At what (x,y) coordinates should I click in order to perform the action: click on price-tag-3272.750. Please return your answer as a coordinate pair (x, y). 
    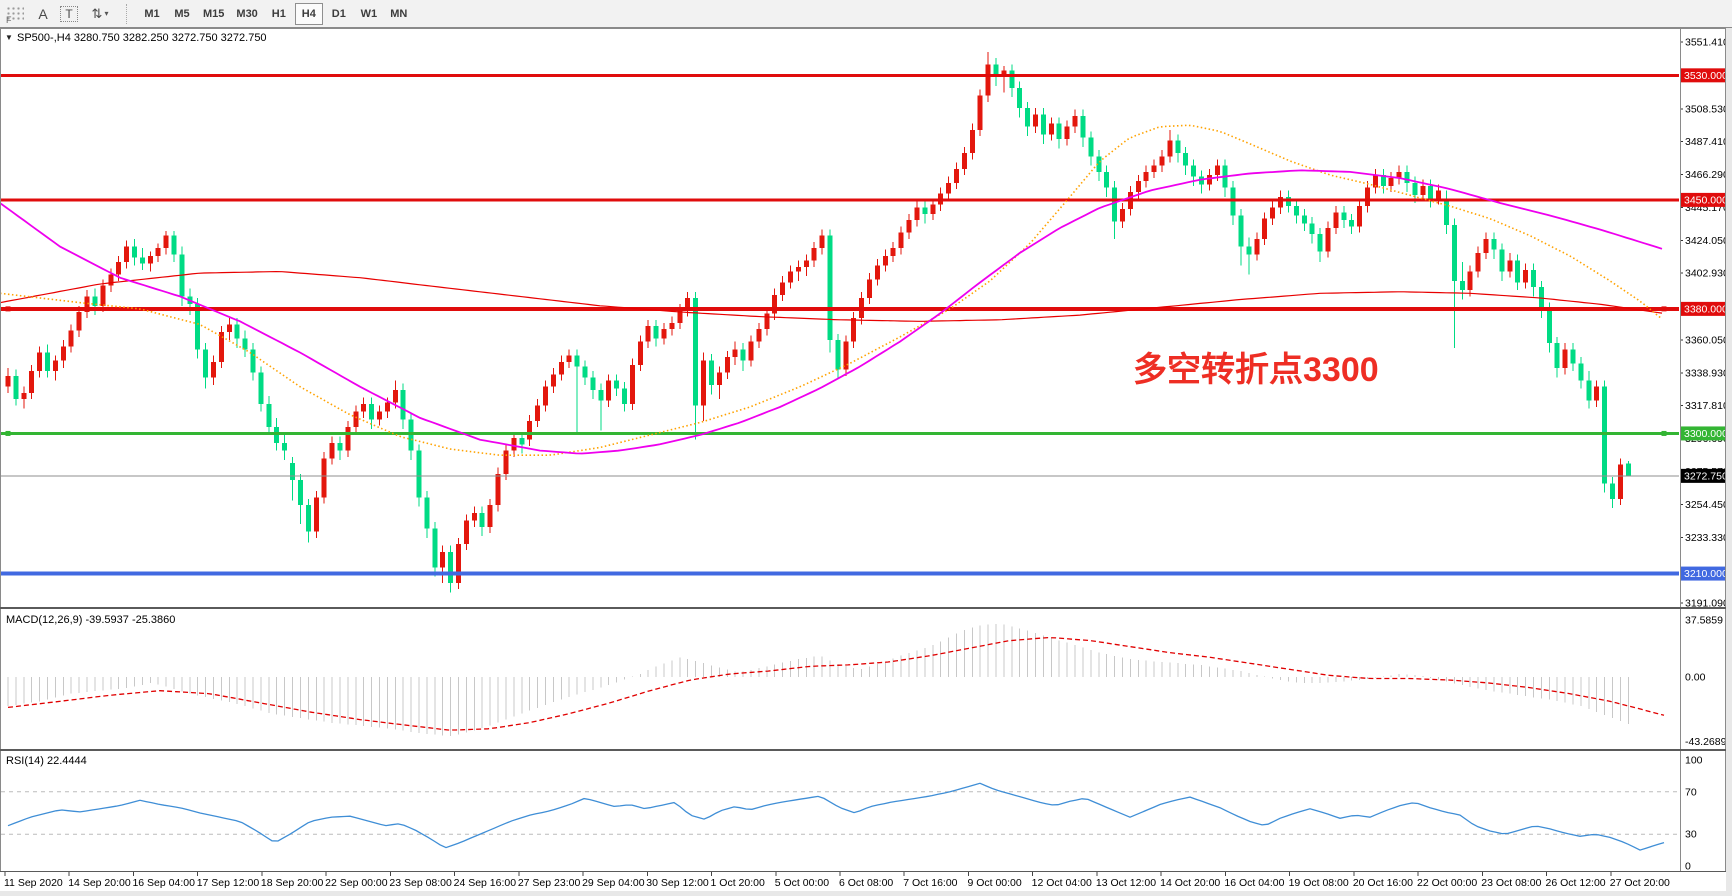
    Looking at the image, I should click on (1703, 475).